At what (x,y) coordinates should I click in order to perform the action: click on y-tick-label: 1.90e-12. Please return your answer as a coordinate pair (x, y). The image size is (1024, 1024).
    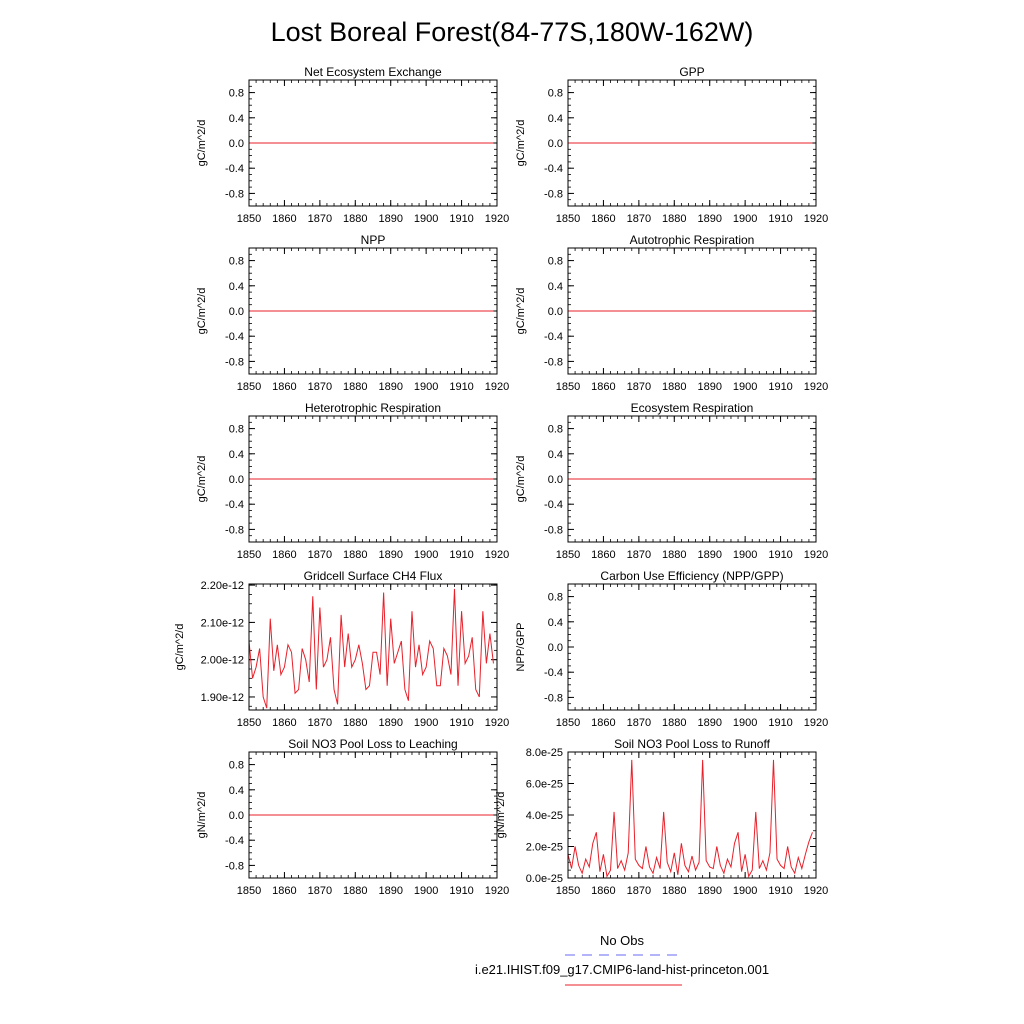
    Looking at the image, I should click on (222, 698).